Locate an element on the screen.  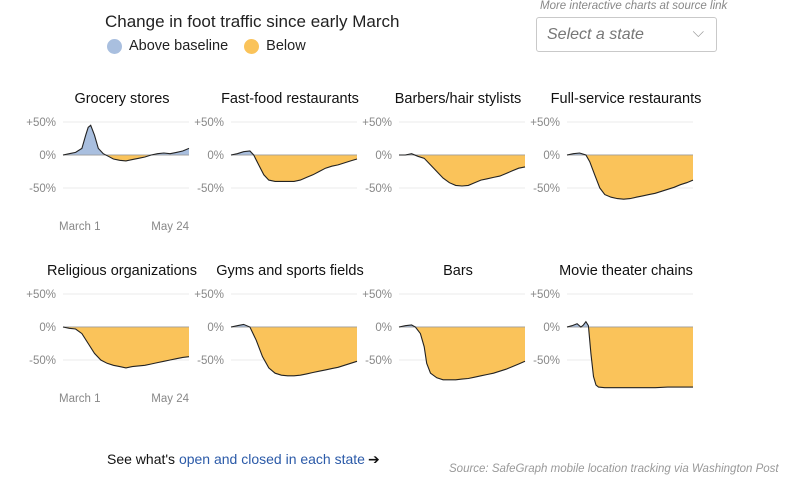
panel-title: Bars is located at coordinates (458, 271).